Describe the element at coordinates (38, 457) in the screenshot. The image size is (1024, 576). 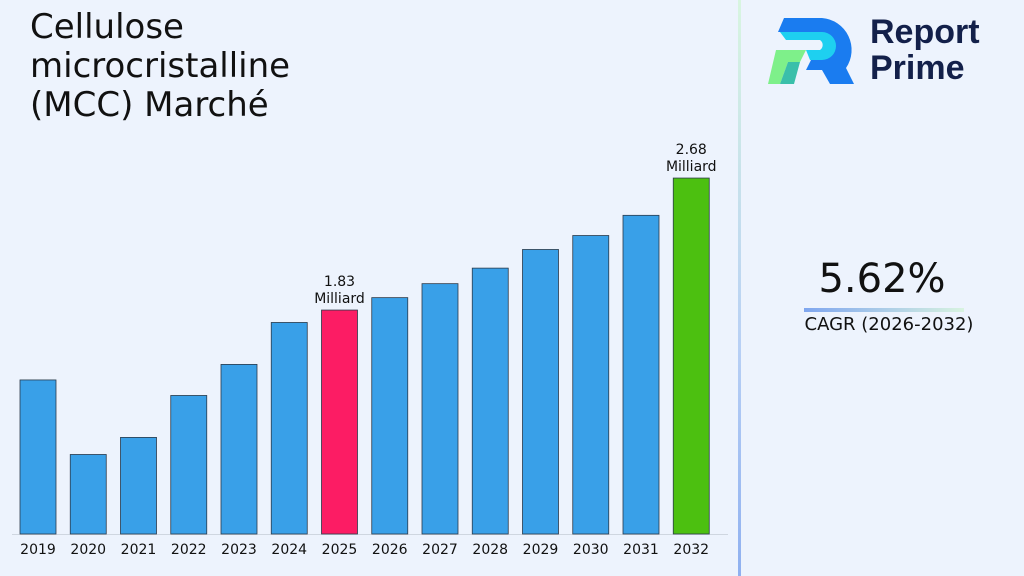
I see `bar-2019` at that location.